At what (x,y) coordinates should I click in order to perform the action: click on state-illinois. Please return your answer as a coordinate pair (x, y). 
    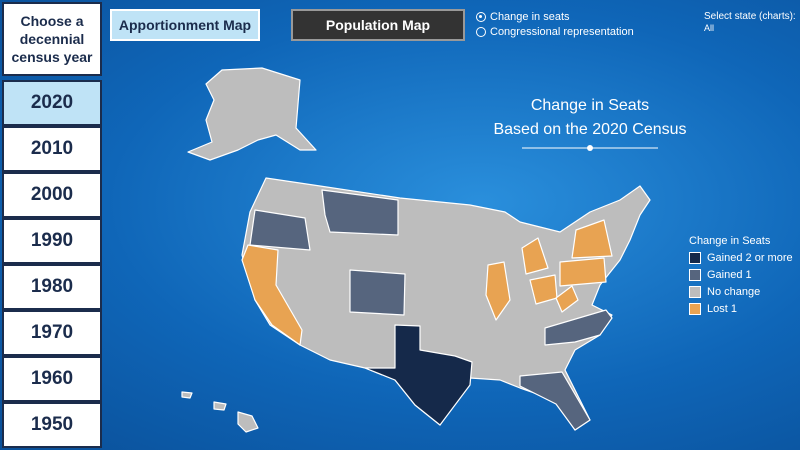
    Looking at the image, I should click on (498, 291).